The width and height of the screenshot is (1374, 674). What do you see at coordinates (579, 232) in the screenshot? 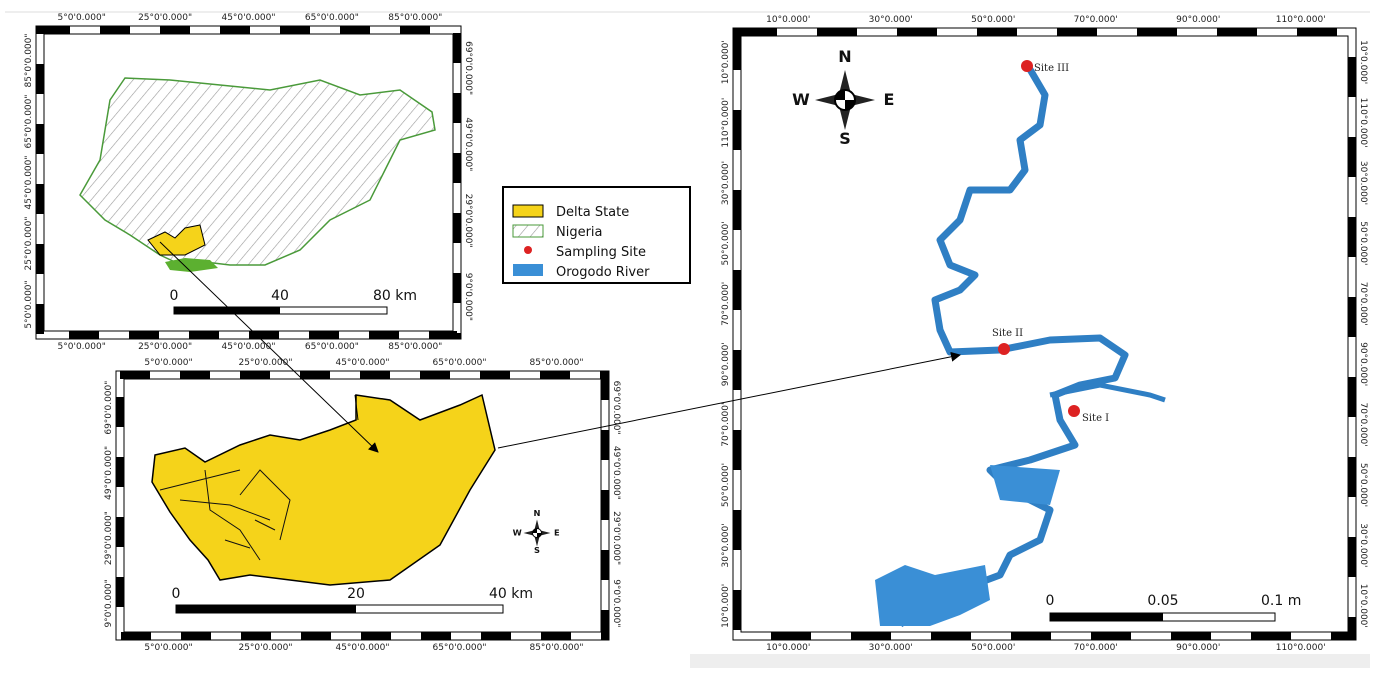
I see `legend-label: Nigeria` at bounding box center [579, 232].